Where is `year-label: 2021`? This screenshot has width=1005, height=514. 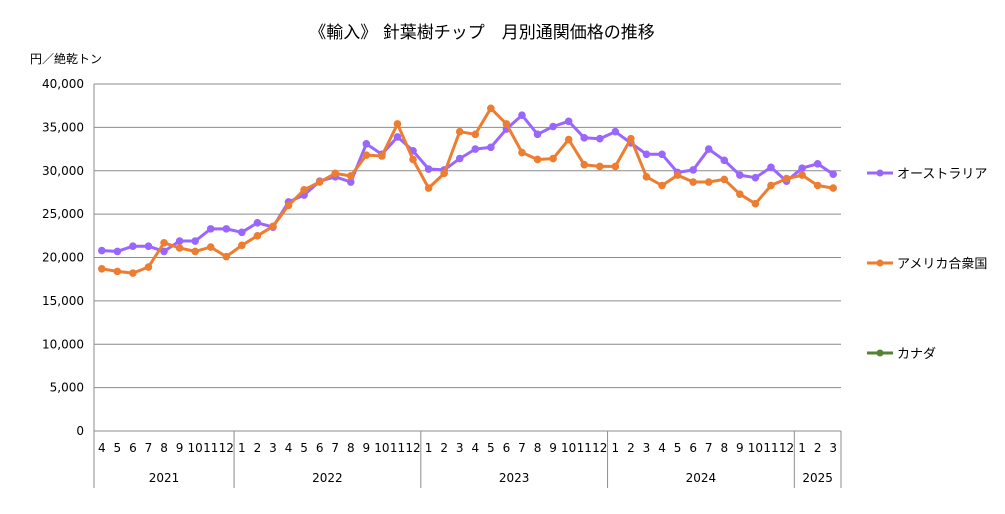
year-label: 2021 is located at coordinates (164, 478).